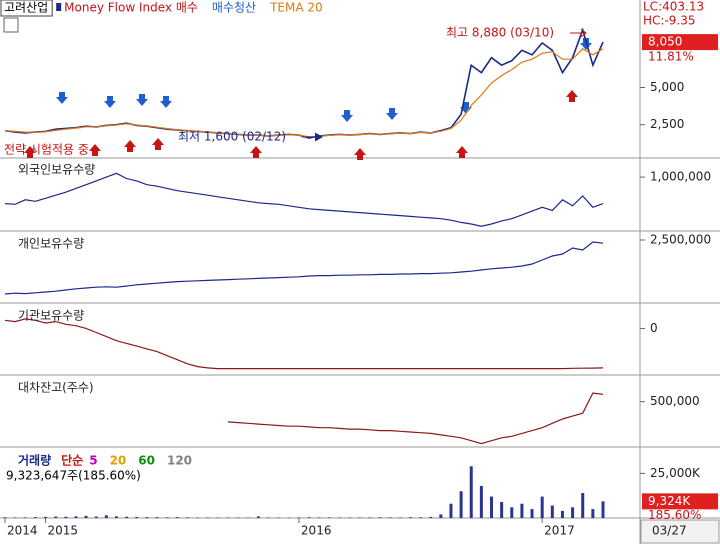 Image resolution: width=720 pixels, height=544 pixels. What do you see at coordinates (671, 57) in the screenshot?
I see `change-label: 11.81%` at bounding box center [671, 57].